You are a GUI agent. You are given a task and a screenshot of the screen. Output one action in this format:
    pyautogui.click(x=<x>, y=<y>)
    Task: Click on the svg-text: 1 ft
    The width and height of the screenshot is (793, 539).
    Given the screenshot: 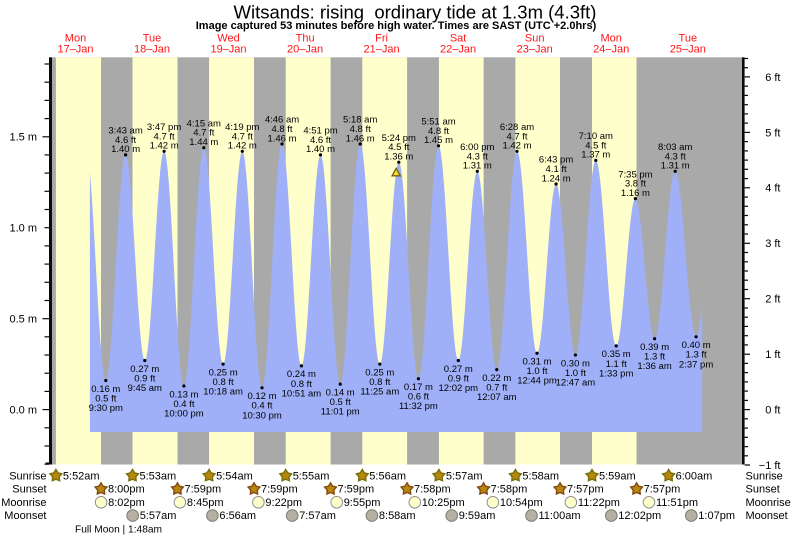 What is the action you would take?
    pyautogui.click(x=772, y=355)
    